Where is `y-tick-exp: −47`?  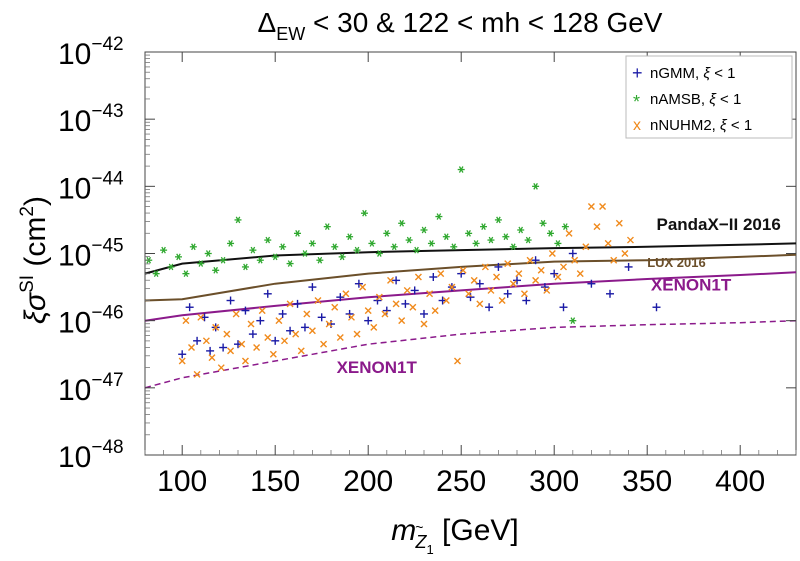
y-tick-exp: −47 is located at coordinates (107, 380).